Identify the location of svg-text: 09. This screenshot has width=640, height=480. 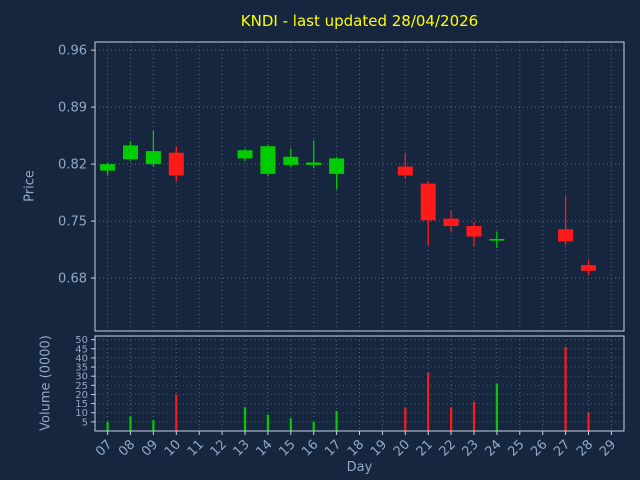
(150, 448).